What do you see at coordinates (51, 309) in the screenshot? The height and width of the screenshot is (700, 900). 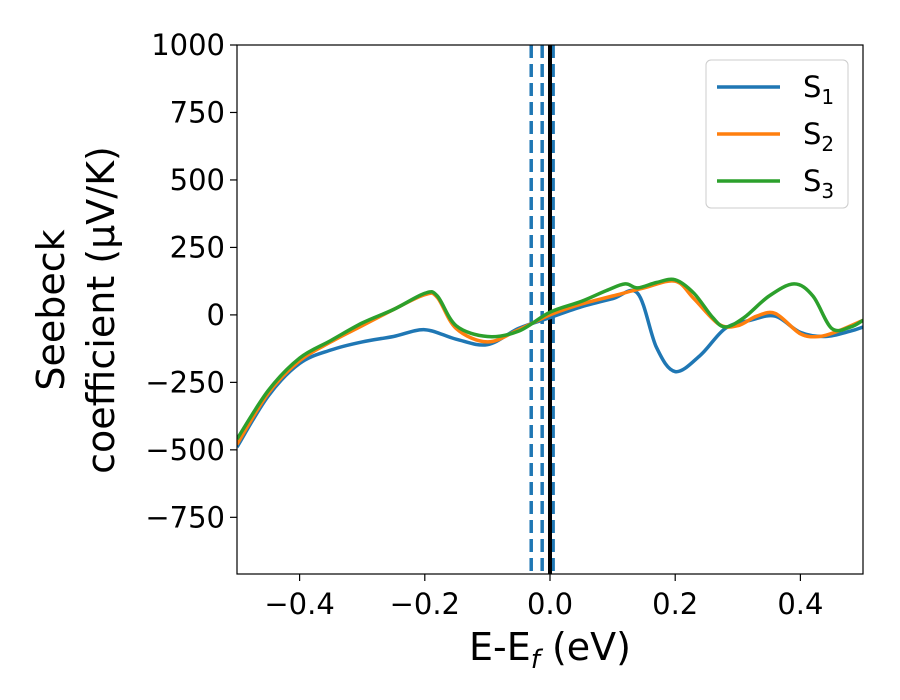 I see `y-axis-label-line1: Seebeck` at bounding box center [51, 309].